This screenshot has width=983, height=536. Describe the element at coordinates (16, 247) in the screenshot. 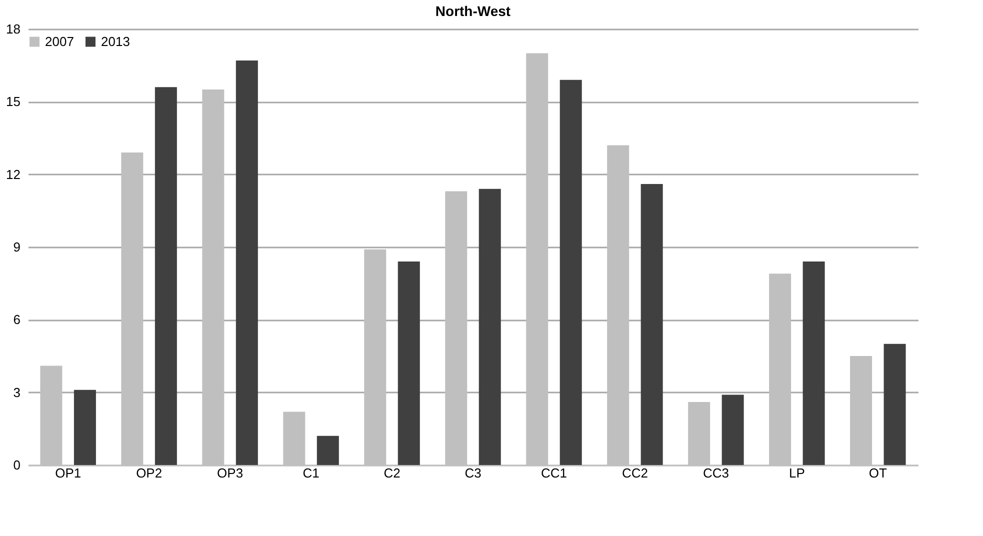

I see `y-tick-label: 9` at that location.